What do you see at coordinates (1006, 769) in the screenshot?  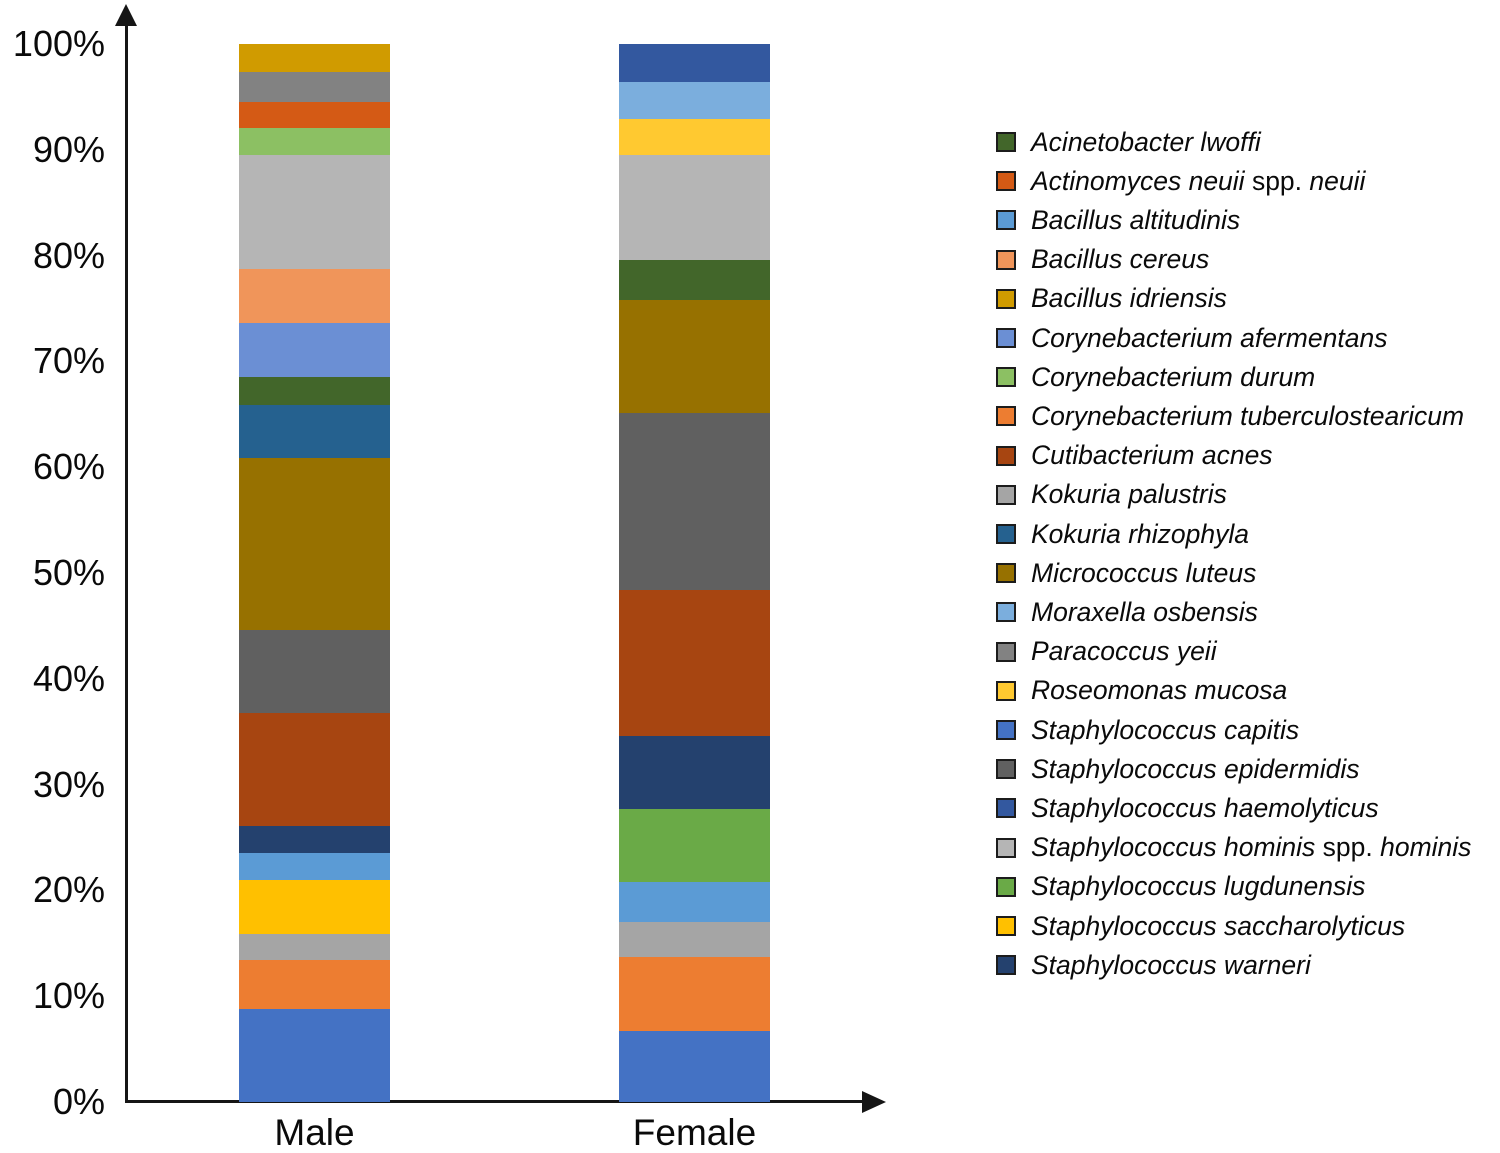 I see `legend-swatch-icon-epidermidis` at bounding box center [1006, 769].